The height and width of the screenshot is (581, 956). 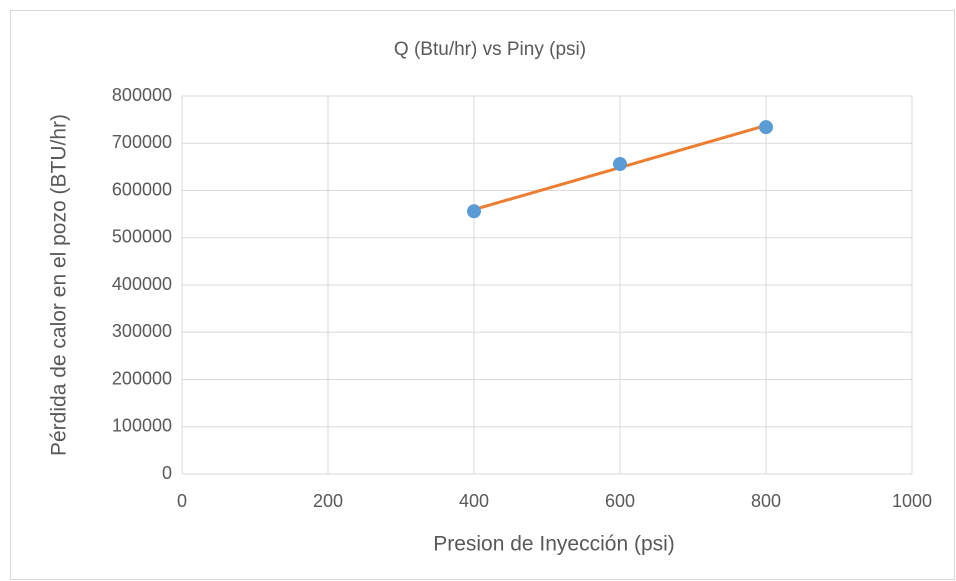 What do you see at coordinates (474, 501) in the screenshot?
I see `x-tick-label: 400` at bounding box center [474, 501].